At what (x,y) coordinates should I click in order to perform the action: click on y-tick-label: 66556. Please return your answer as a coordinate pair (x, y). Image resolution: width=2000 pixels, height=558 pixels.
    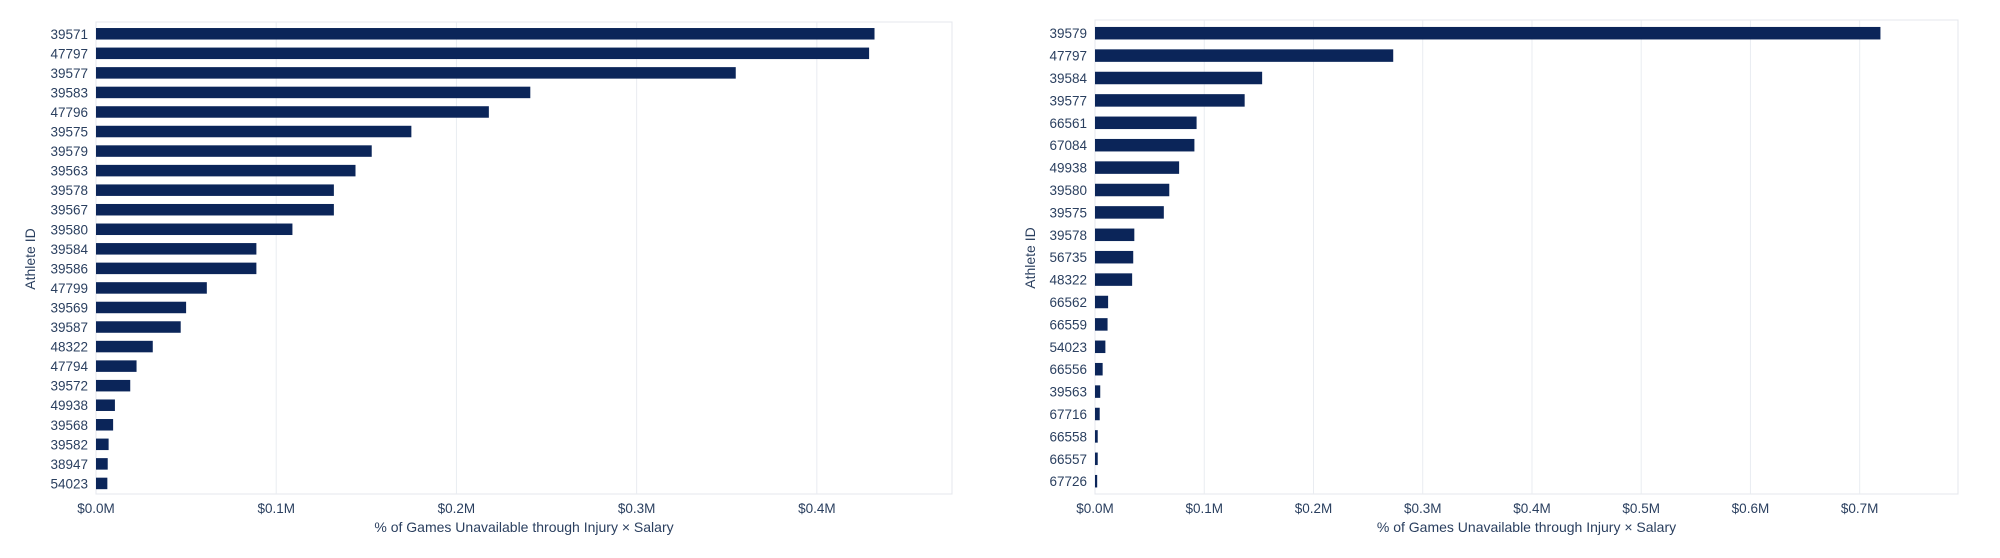
    Looking at the image, I should click on (1068, 369).